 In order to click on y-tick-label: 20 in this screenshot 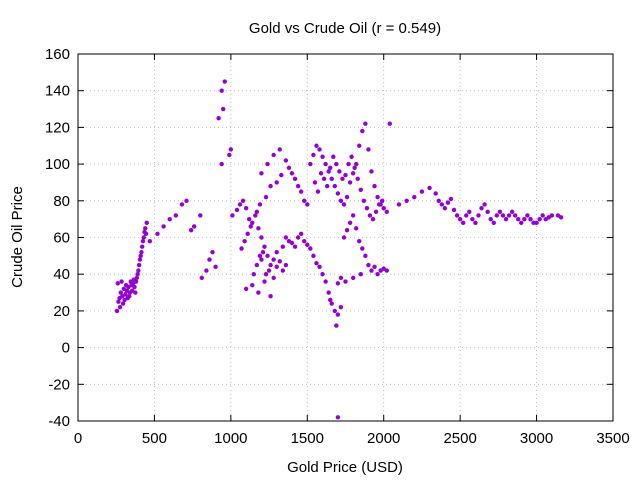, I will do `click(61, 311)`.